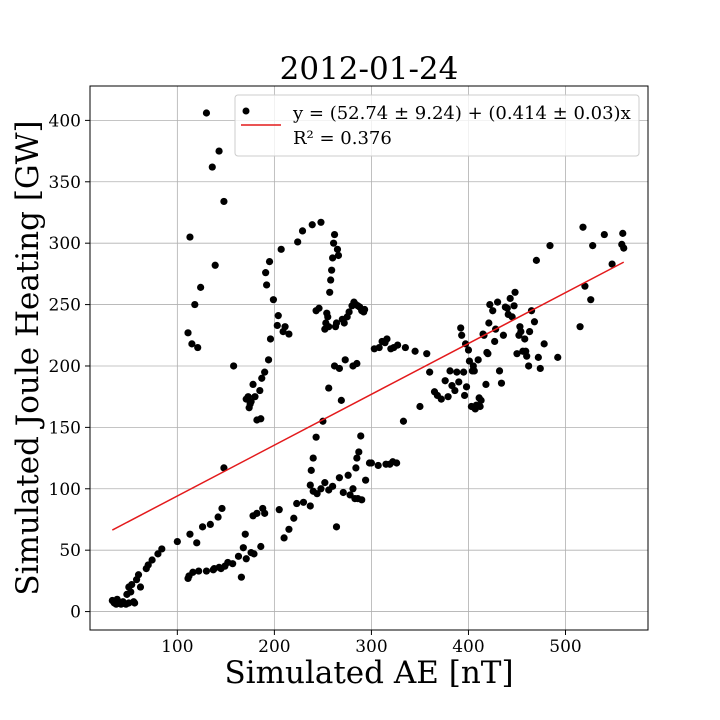 This screenshot has width=720, height=720. I want to click on y-tick-label: 200, so click(65, 367).